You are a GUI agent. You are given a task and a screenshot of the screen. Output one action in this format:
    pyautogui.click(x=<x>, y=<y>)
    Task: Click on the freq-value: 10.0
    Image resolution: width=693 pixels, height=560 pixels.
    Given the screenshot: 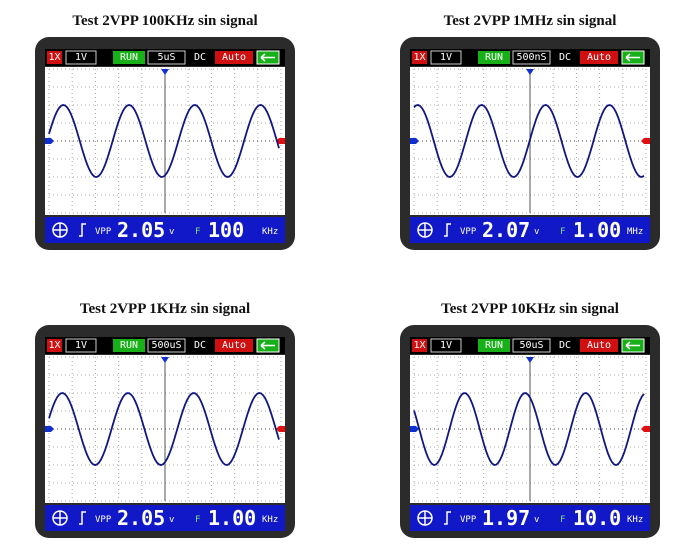 What is the action you would take?
    pyautogui.click(x=597, y=518)
    